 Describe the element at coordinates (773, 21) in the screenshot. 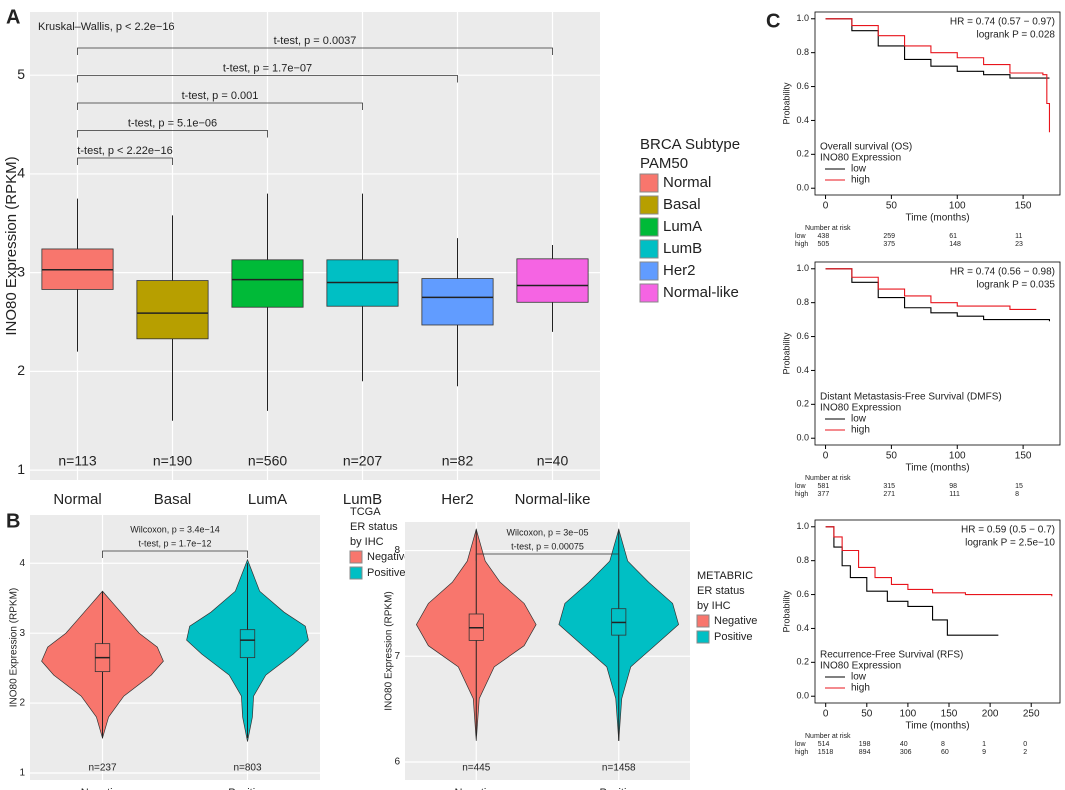

I see `panel-label: C` at that location.